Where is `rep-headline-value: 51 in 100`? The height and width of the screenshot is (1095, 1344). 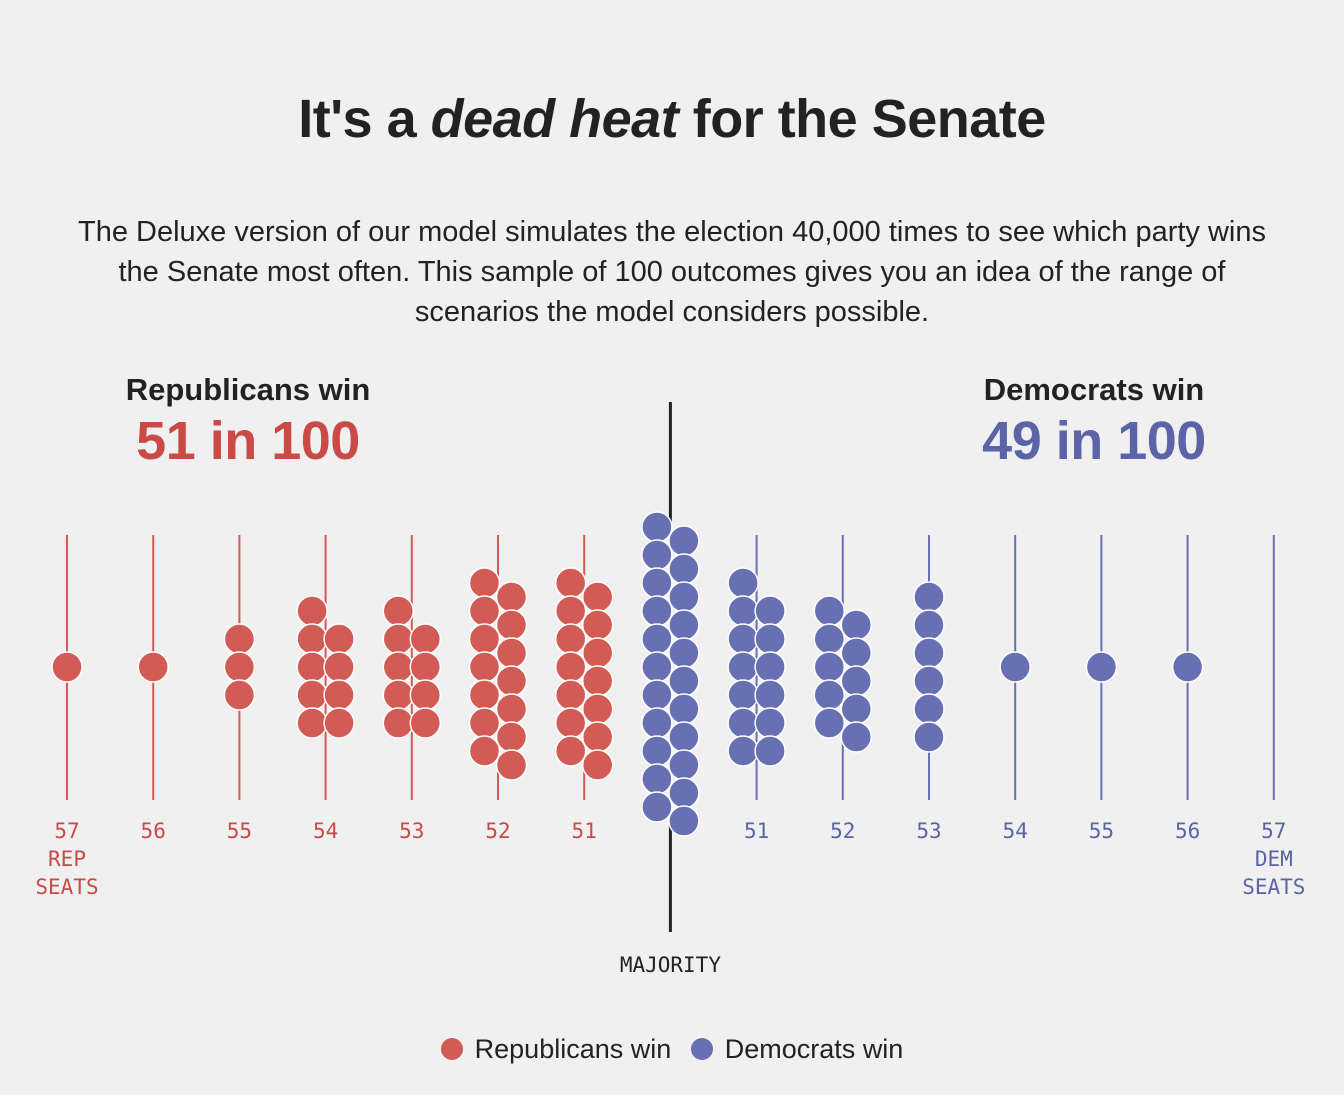 rep-headline-value: 51 in 100 is located at coordinates (248, 441).